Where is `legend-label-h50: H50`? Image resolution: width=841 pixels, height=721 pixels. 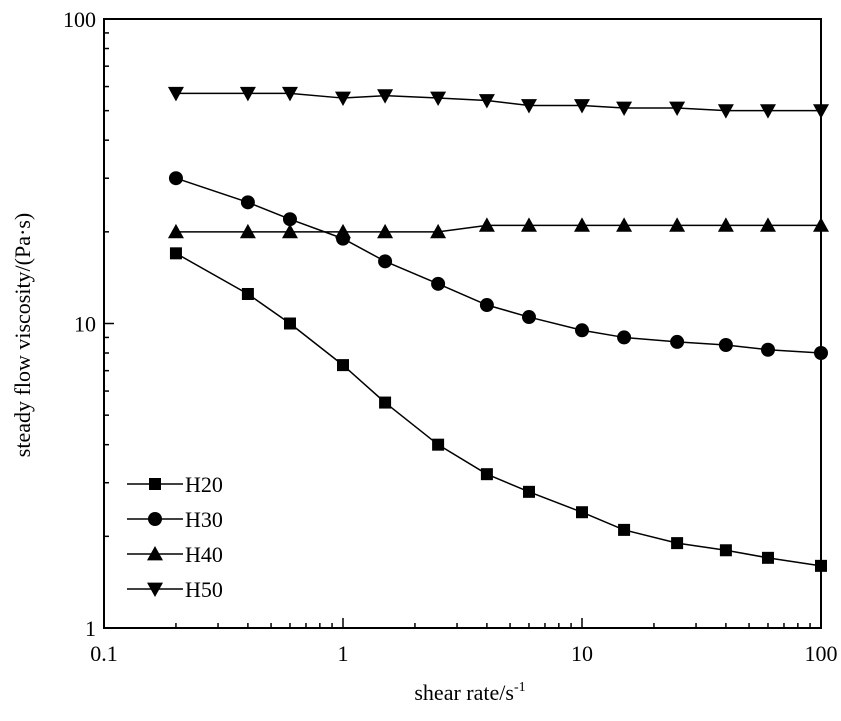 legend-label-h50: H50 is located at coordinates (204, 589).